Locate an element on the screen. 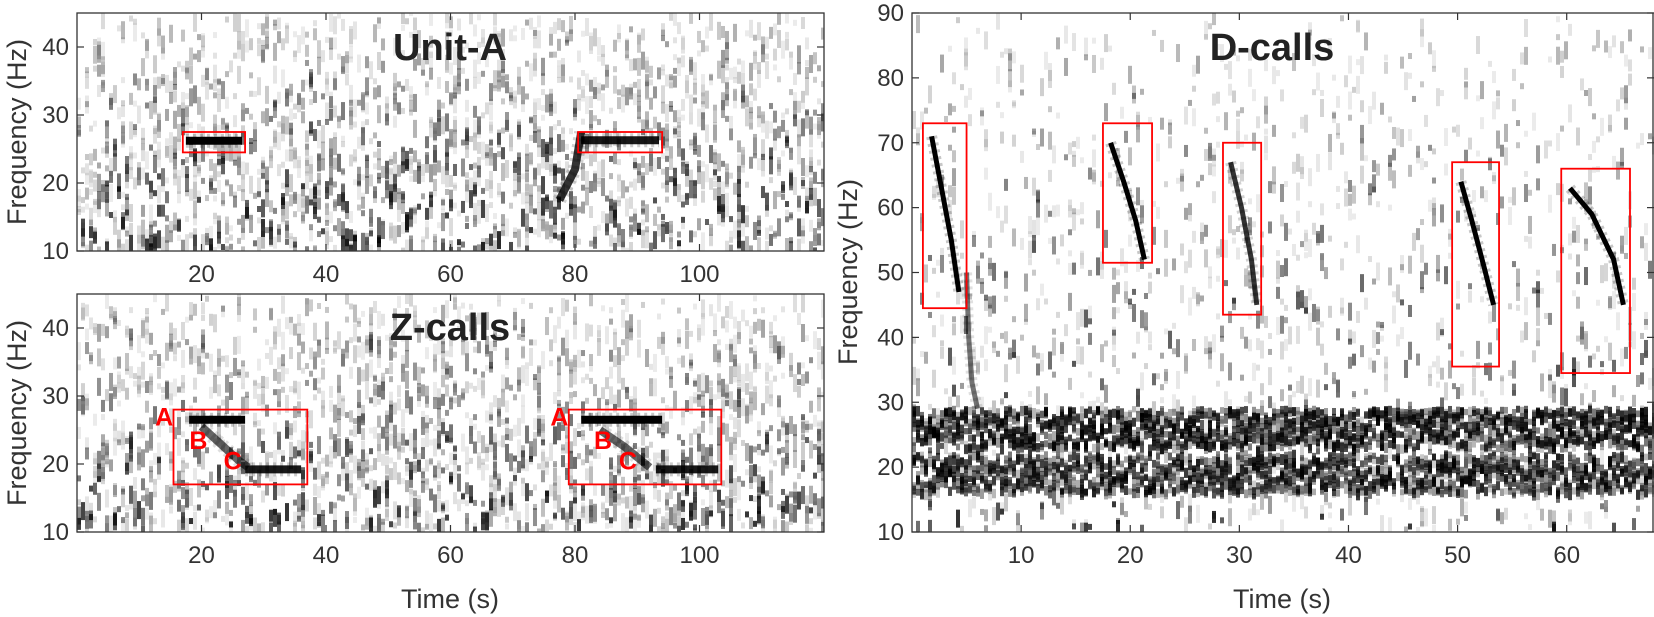  y-axis-label-z-calls: Frequency (Hz) is located at coordinates (17, 413).